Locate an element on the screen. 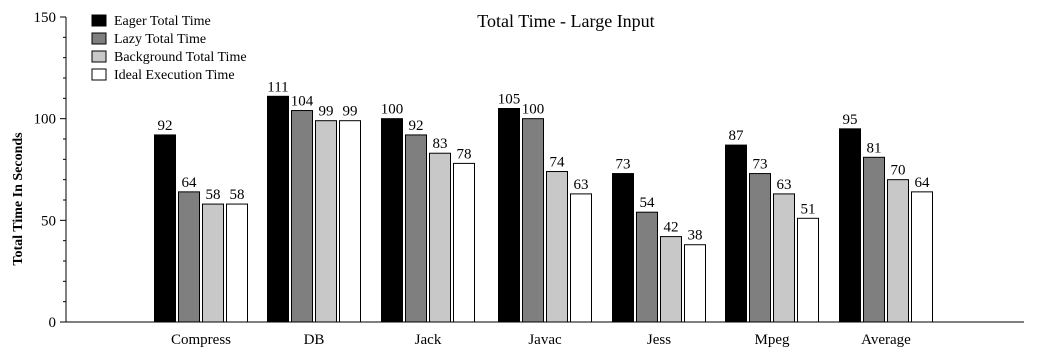  x-tick-label: Compress is located at coordinates (201, 340).